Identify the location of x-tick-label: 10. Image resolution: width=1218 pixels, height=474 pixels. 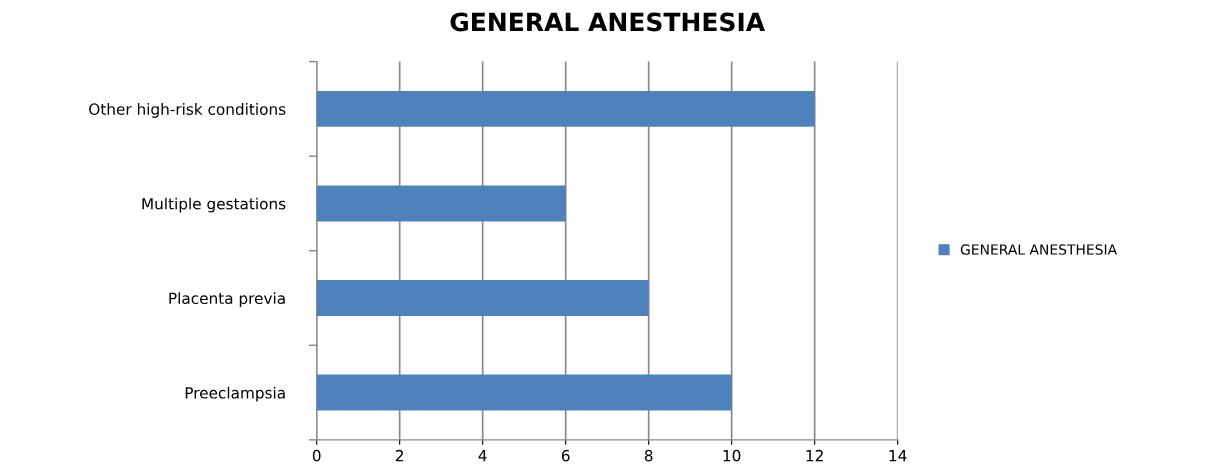
(732, 455).